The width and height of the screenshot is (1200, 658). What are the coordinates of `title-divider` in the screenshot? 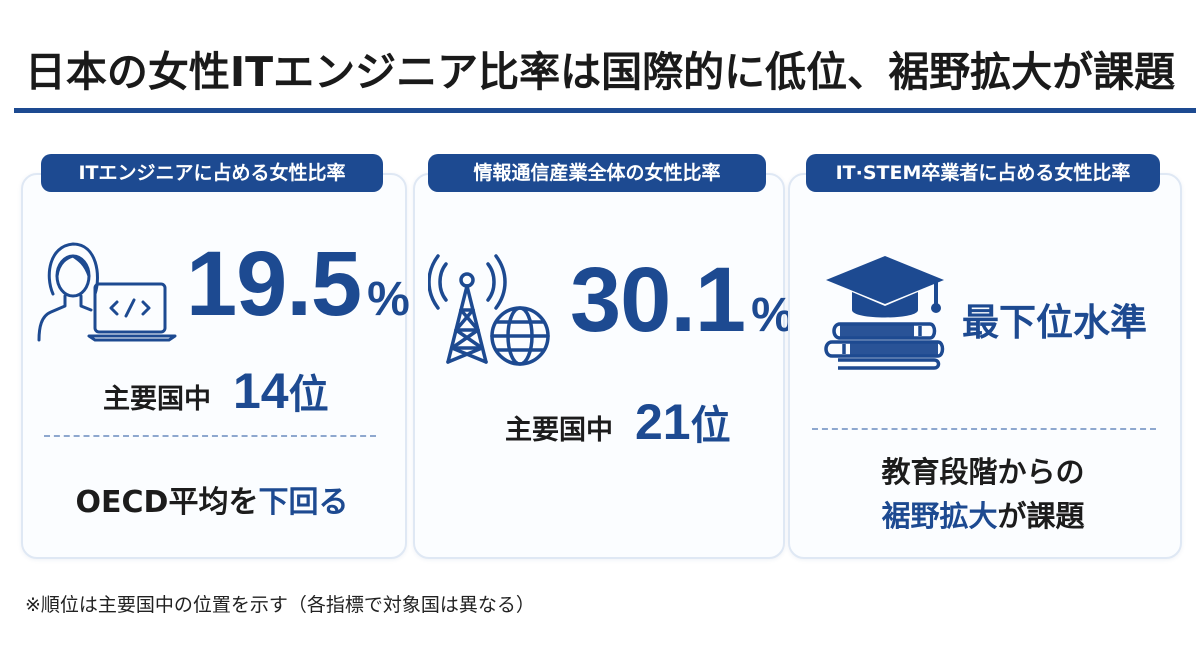 It's located at (605, 110).